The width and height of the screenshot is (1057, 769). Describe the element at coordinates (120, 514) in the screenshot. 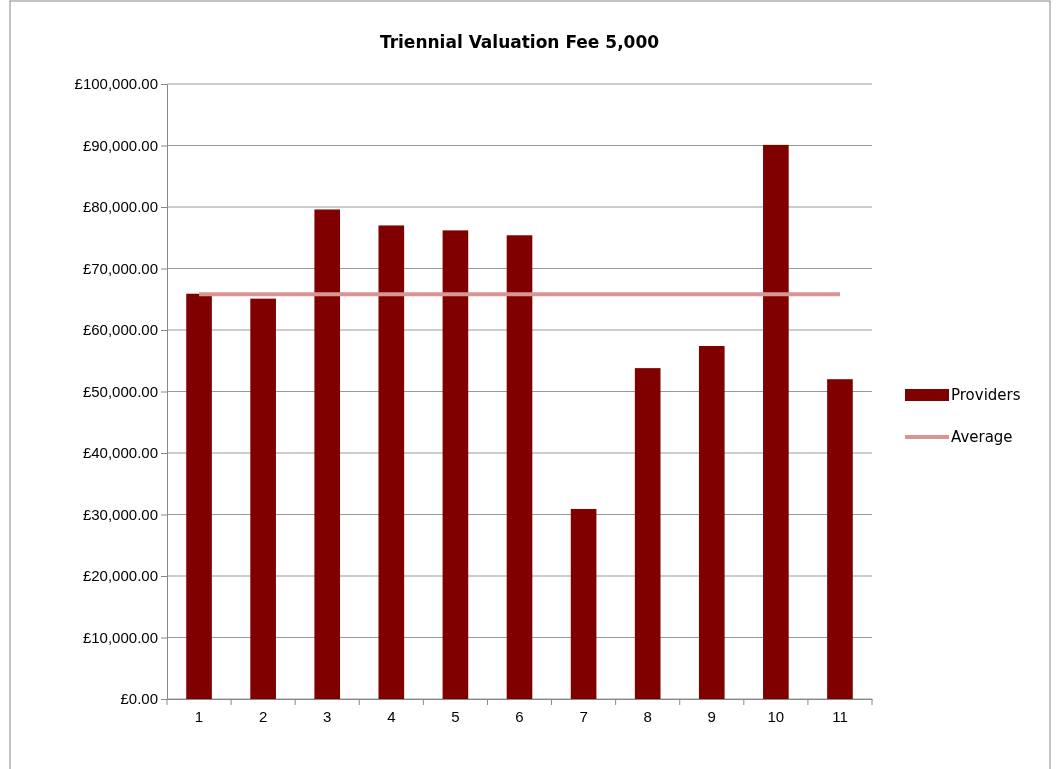

I see `y-tick-label: £30,000.00` at that location.